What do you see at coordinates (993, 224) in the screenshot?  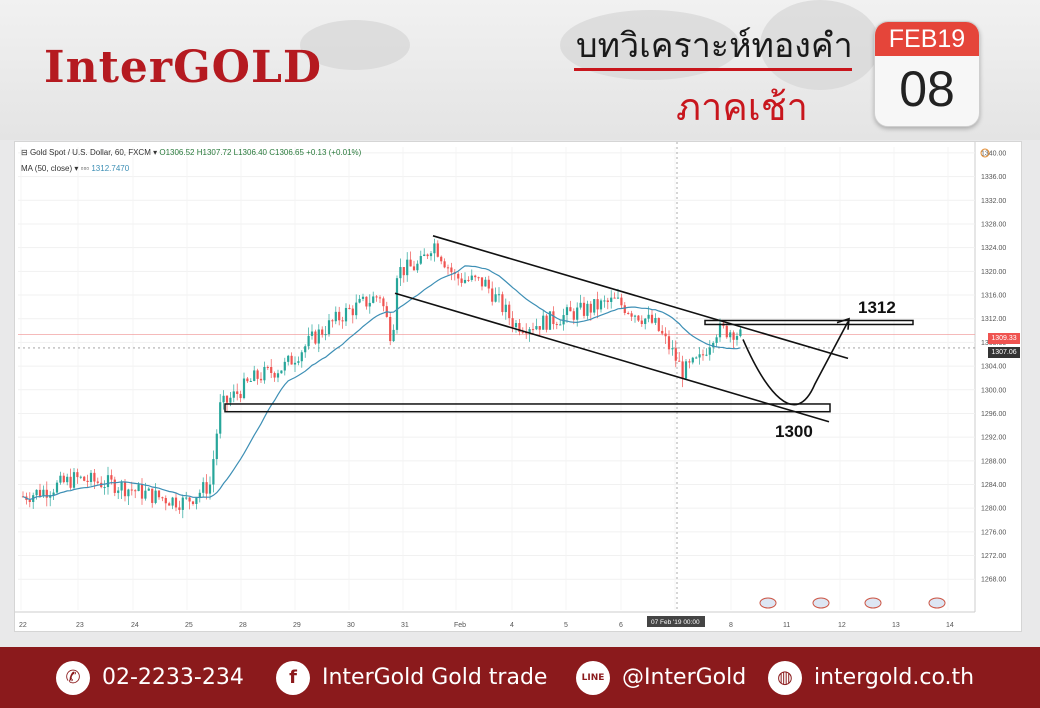 I see `y-tick-label: 1328.00` at bounding box center [993, 224].